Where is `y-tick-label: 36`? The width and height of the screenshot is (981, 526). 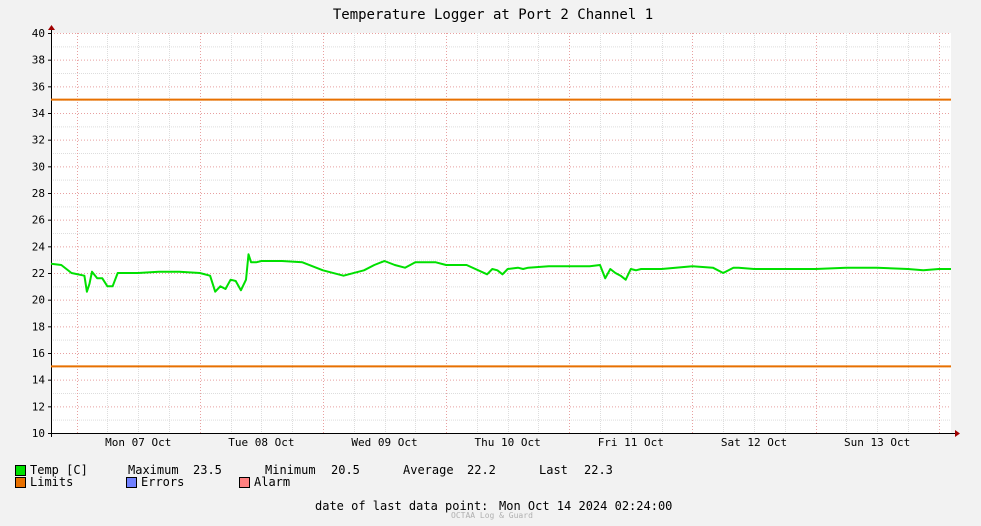 y-tick-label: 36 is located at coordinates (38, 86).